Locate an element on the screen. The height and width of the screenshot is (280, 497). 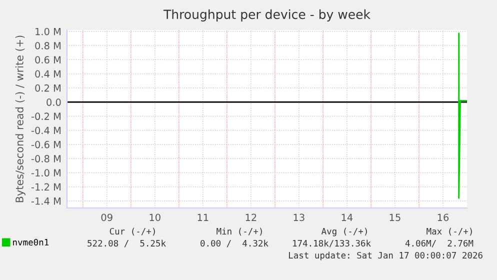
text: 174.18k/133.36k is located at coordinates (332, 244).